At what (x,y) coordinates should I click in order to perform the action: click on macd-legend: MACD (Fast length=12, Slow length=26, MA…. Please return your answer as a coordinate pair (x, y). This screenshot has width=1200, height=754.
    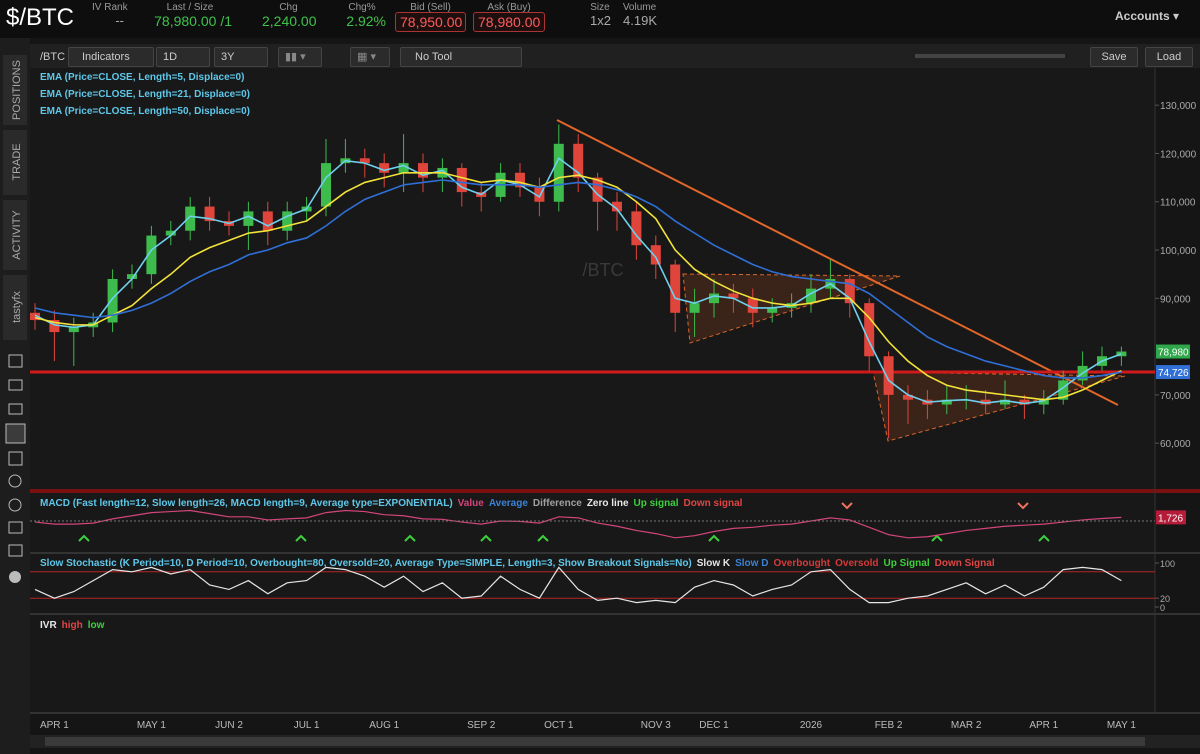
    Looking at the image, I should click on (393, 503).